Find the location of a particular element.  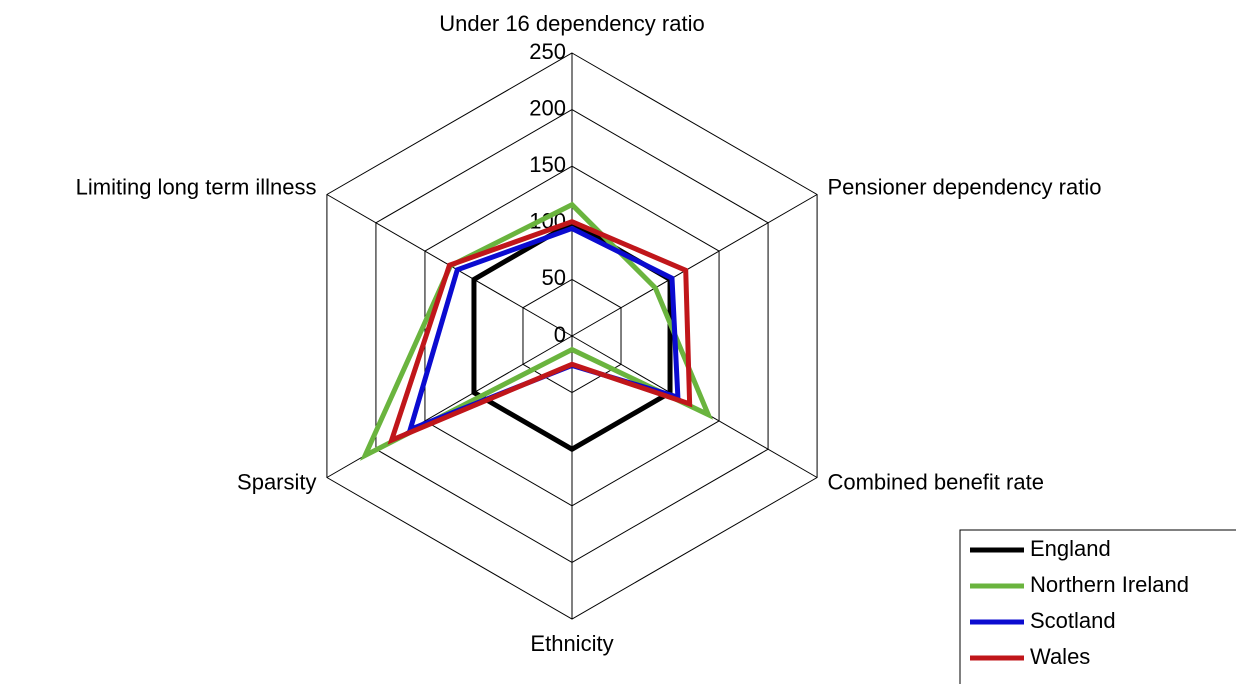

r-tick-label: 200 is located at coordinates (547, 107).